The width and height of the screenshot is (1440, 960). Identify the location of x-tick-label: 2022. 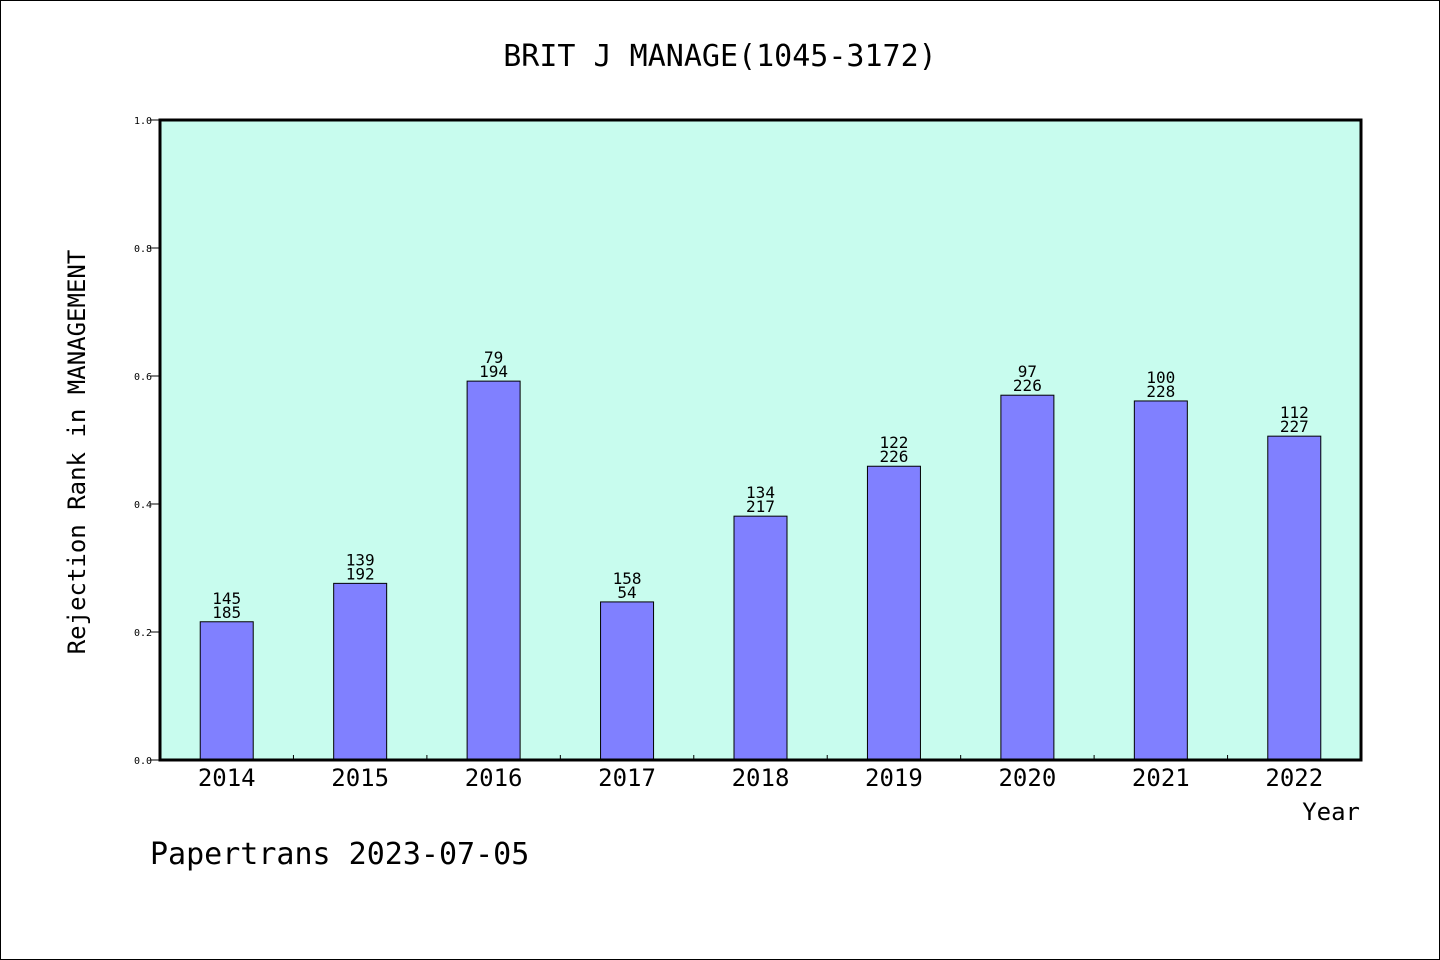
(1294, 778).